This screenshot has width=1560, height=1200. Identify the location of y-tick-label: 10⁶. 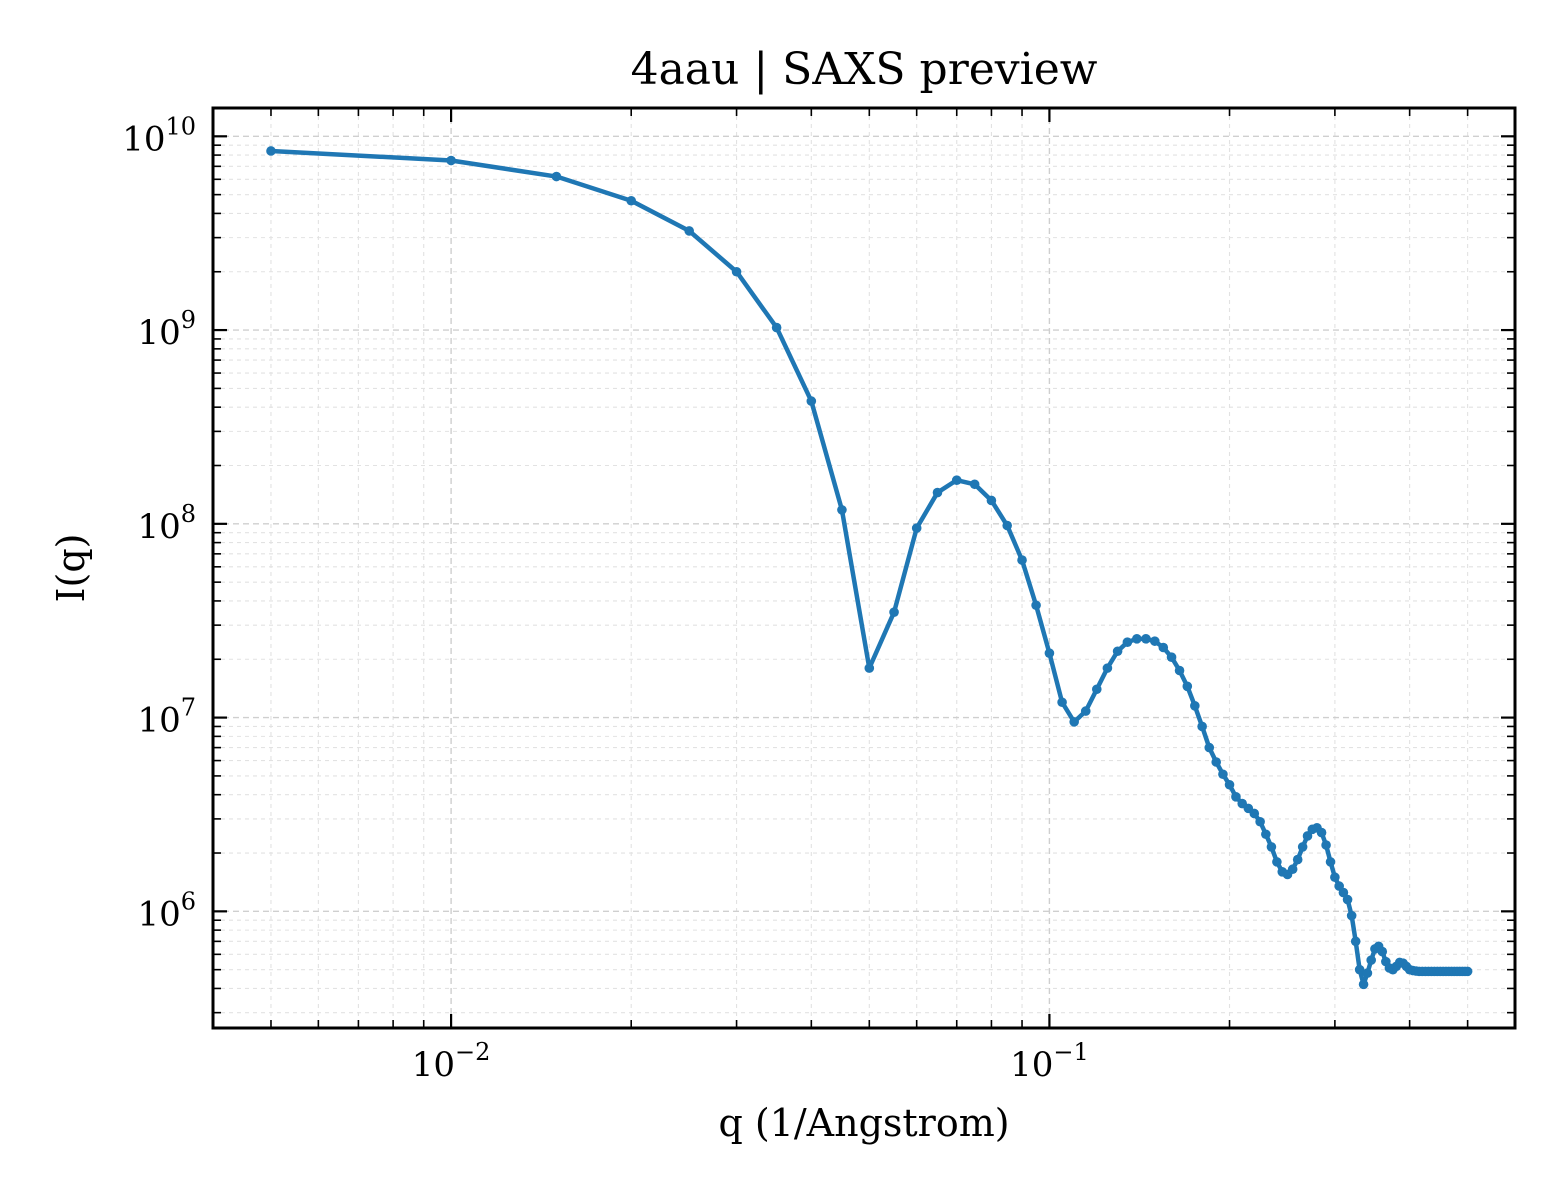
(166, 910).